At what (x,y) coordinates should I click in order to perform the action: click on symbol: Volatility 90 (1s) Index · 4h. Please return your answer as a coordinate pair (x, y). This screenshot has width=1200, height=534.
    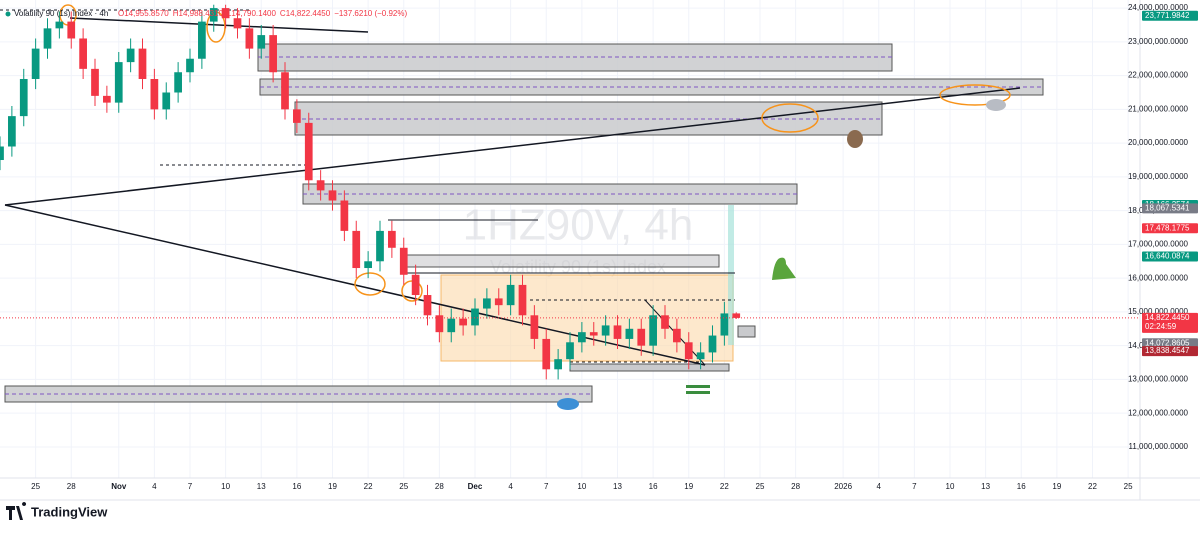
    Looking at the image, I should click on (61, 13).